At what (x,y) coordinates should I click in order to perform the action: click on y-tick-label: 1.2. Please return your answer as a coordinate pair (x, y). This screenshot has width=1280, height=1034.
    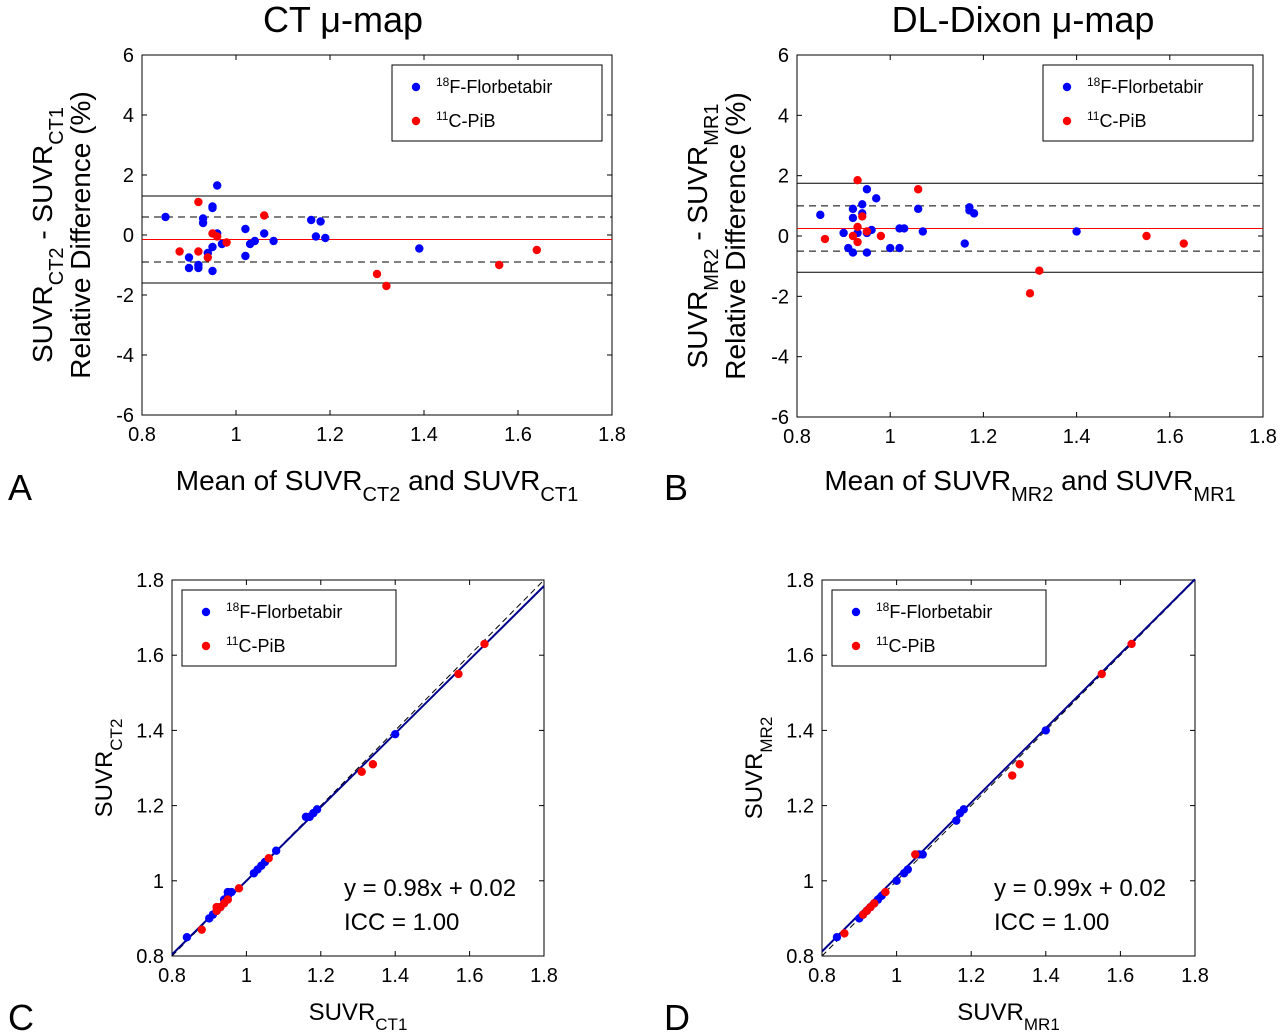
    Looking at the image, I should click on (150, 807).